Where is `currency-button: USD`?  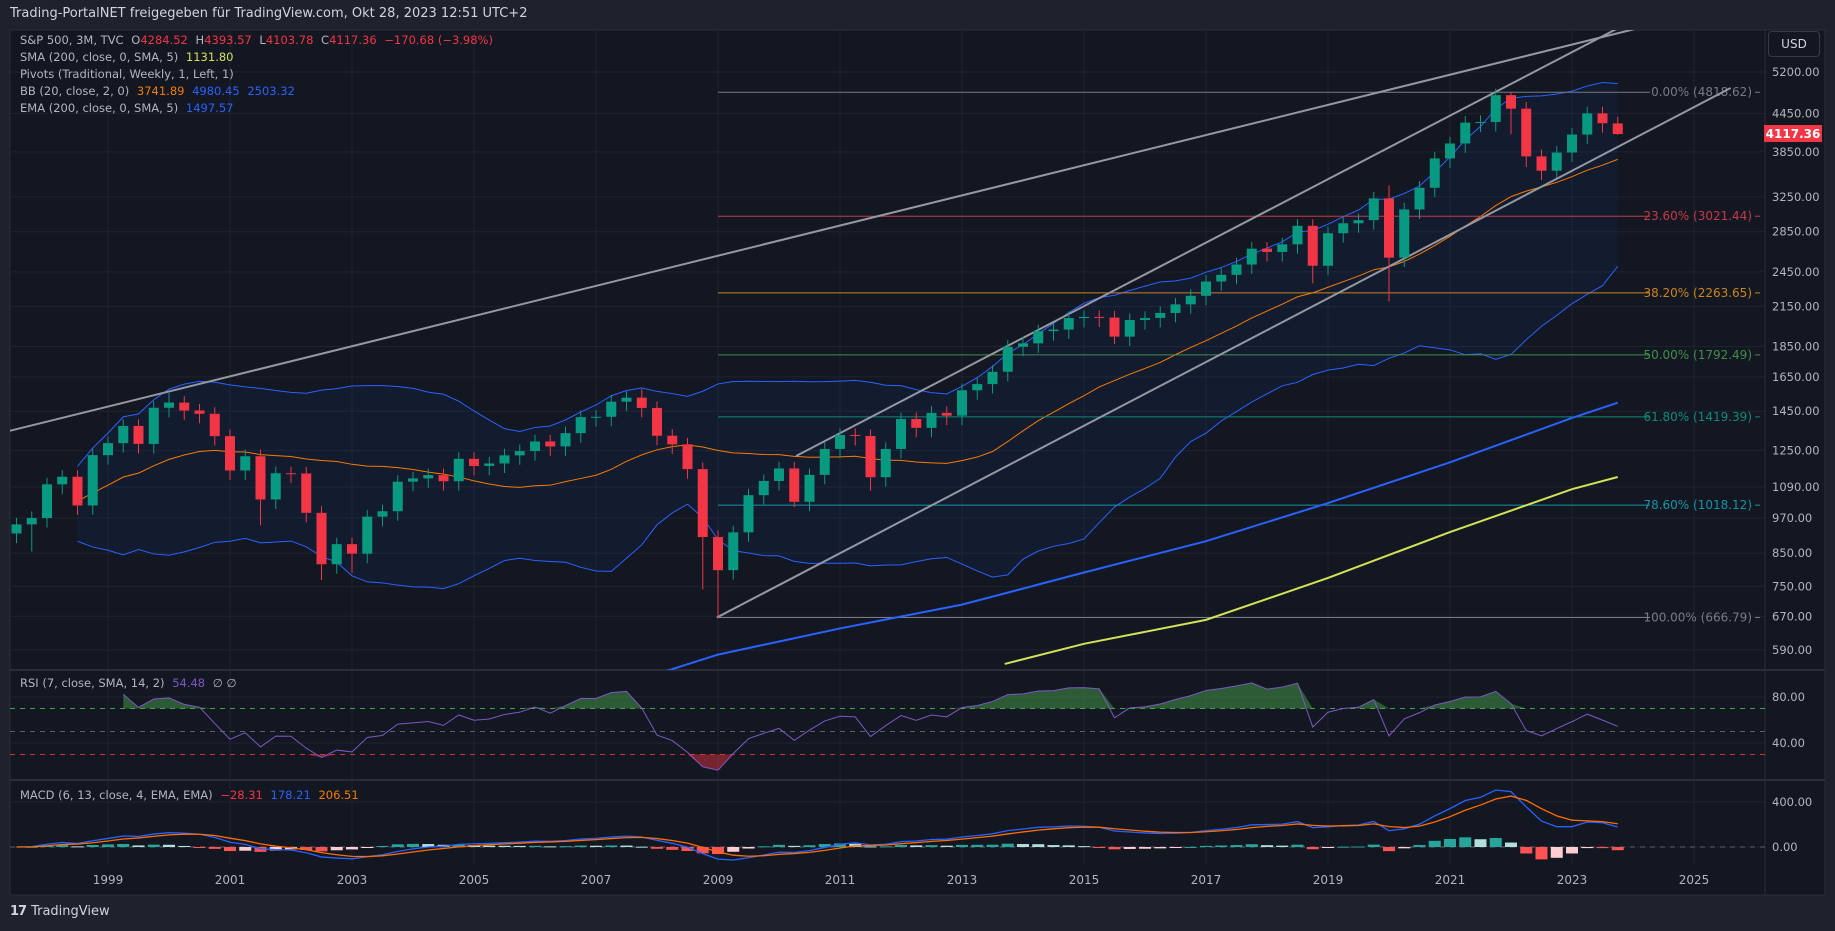 currency-button: USD is located at coordinates (1794, 44).